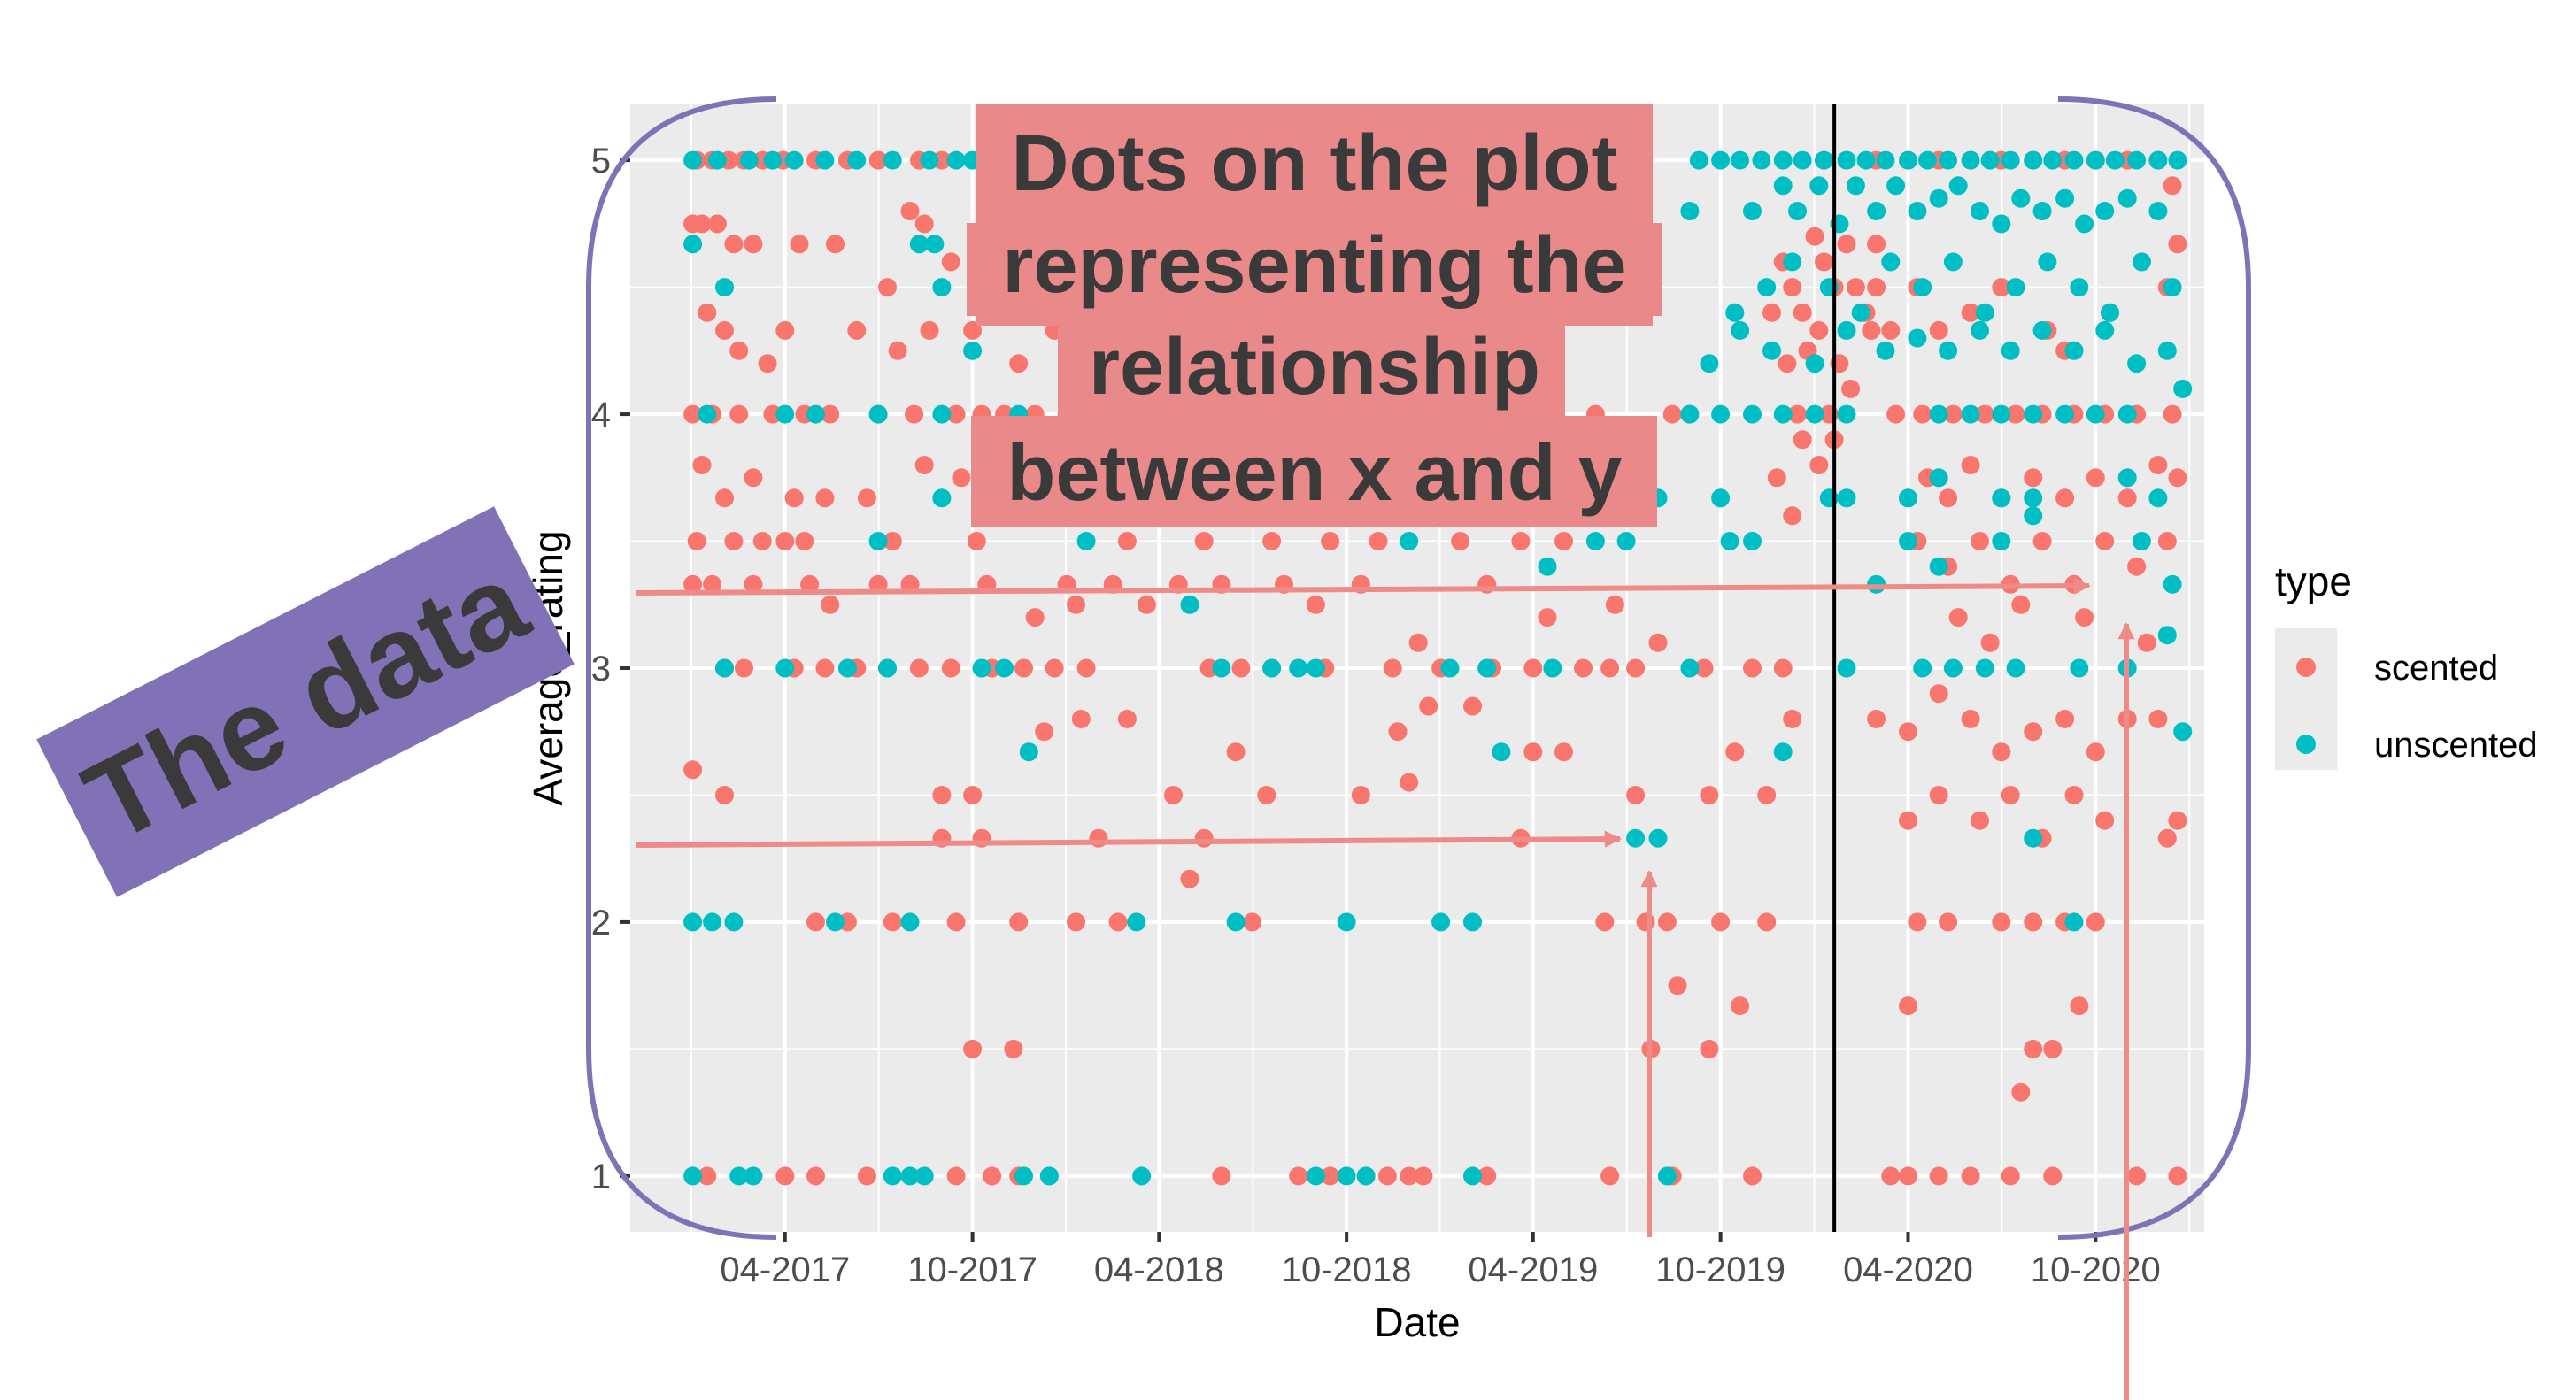  I want to click on x-tick-label: 04-2018, so click(1159, 1269).